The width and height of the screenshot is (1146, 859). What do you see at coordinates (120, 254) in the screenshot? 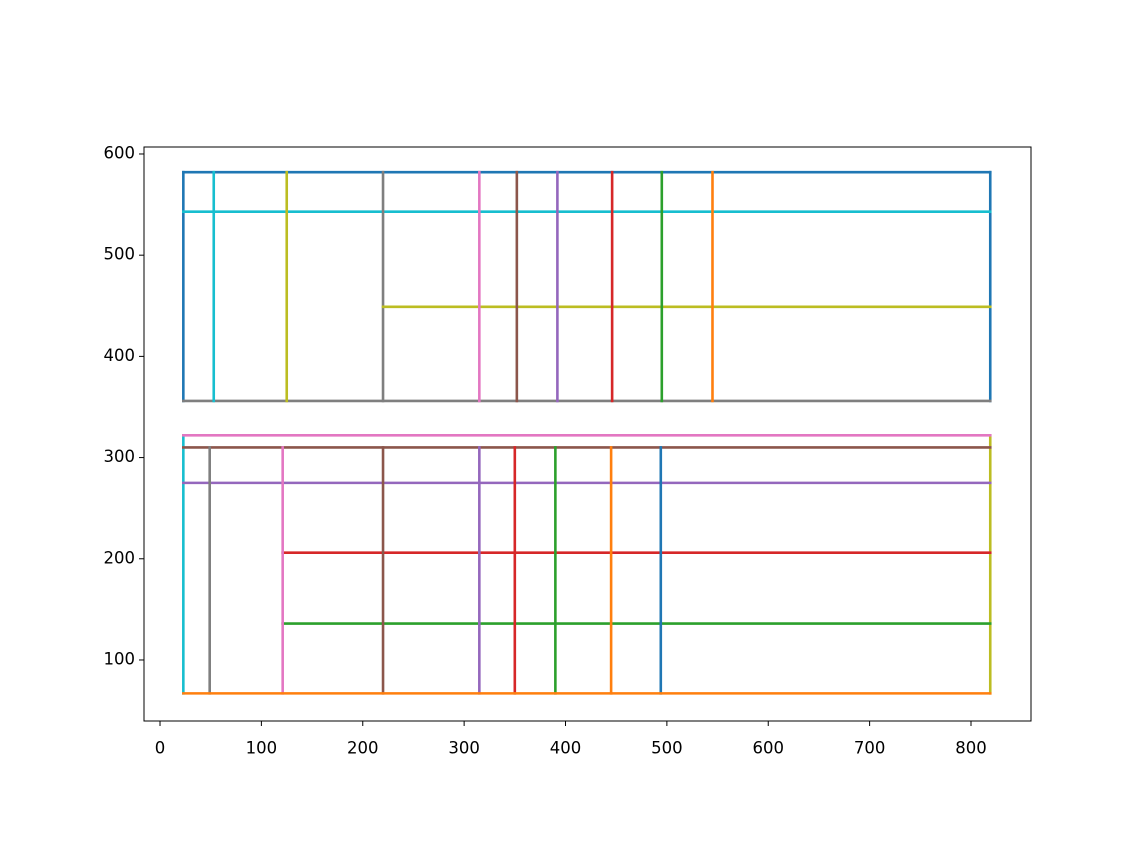
I see `y-tick-label: 500` at bounding box center [120, 254].